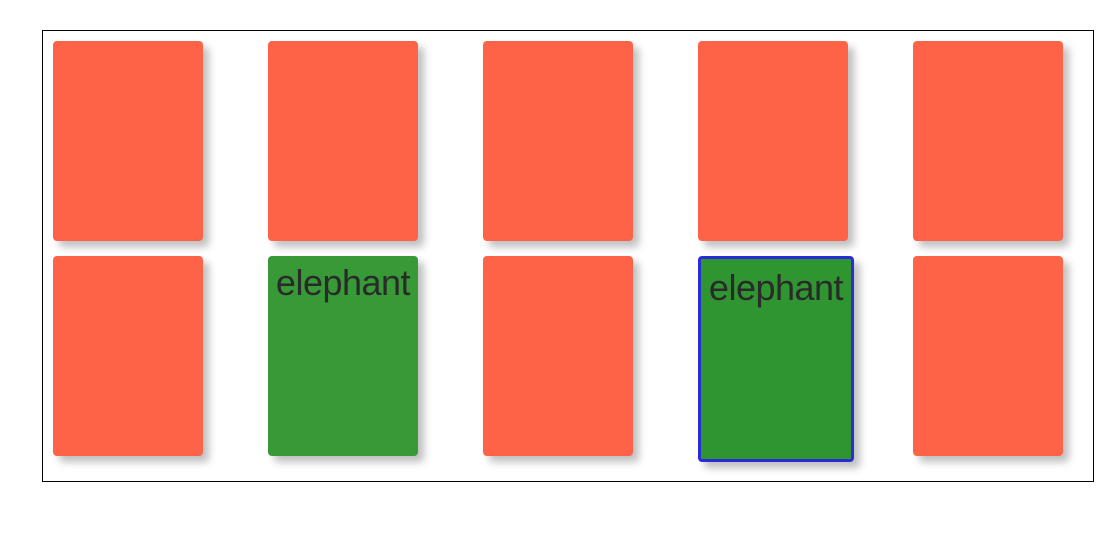  What do you see at coordinates (776, 359) in the screenshot?
I see `card-9-selected: elephant` at bounding box center [776, 359].